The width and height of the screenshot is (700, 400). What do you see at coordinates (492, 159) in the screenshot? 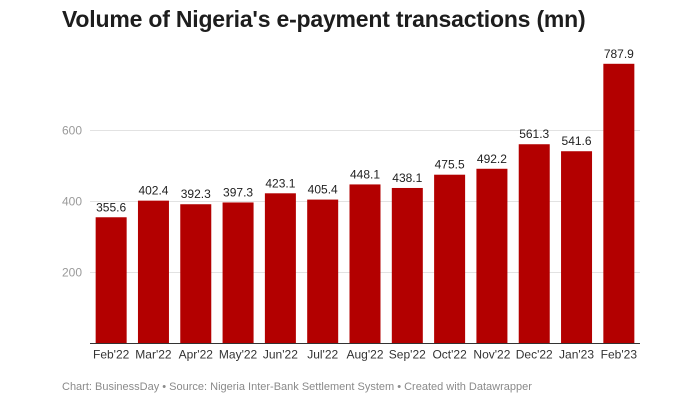
I see `data-label: 492.2` at bounding box center [492, 159].